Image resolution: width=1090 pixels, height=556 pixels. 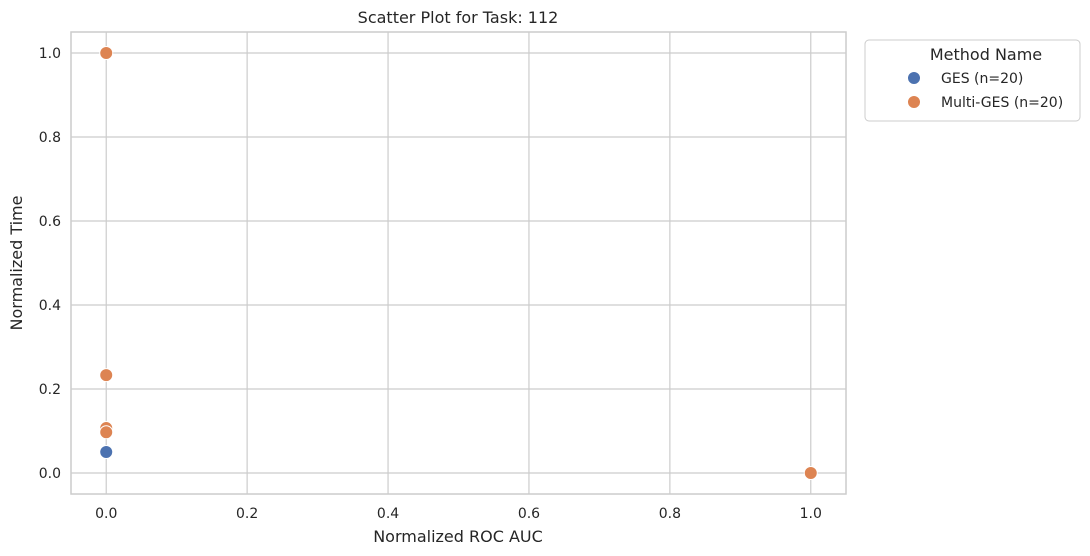 What do you see at coordinates (50, 138) in the screenshot?
I see `y-tick-label: 0.8` at bounding box center [50, 138].